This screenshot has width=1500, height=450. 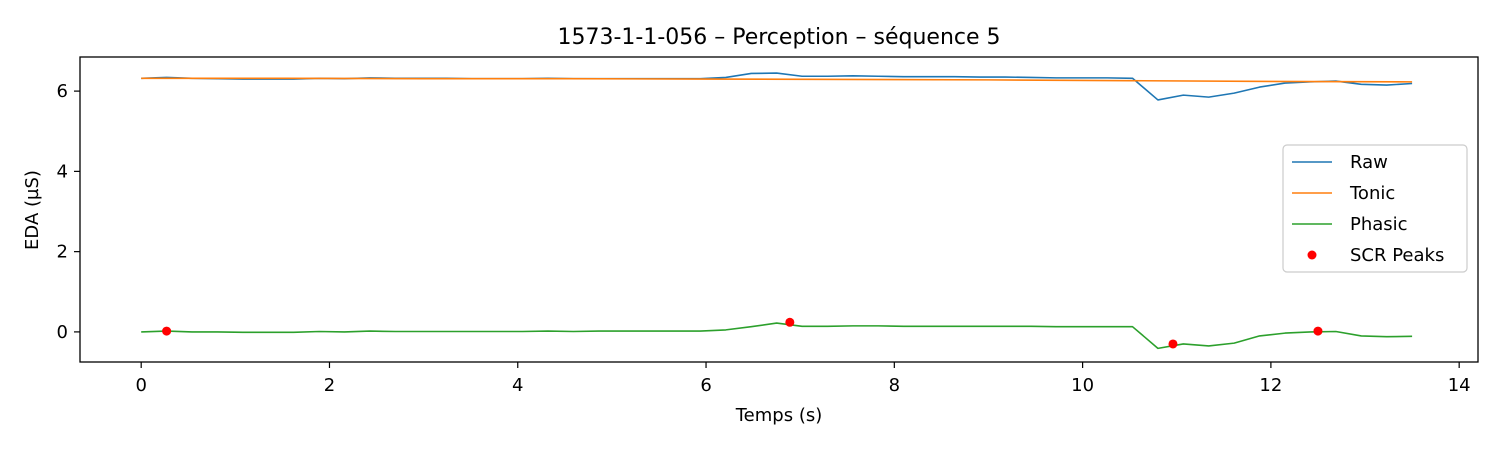 What do you see at coordinates (329, 385) in the screenshot?
I see `x-tick-label: 2` at bounding box center [329, 385].